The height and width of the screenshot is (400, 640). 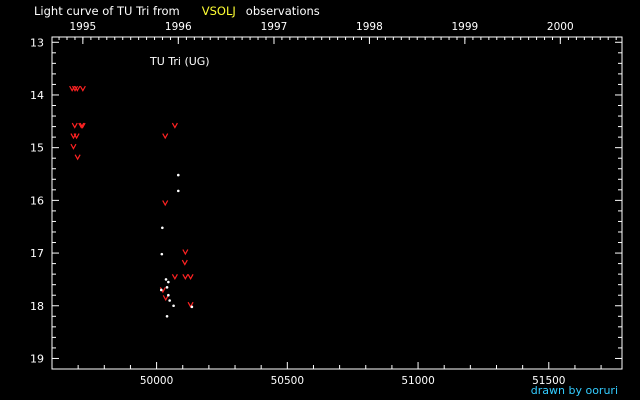 What do you see at coordinates (417, 381) in the screenshot?
I see `x-tick-label: 51000` at bounding box center [417, 381].